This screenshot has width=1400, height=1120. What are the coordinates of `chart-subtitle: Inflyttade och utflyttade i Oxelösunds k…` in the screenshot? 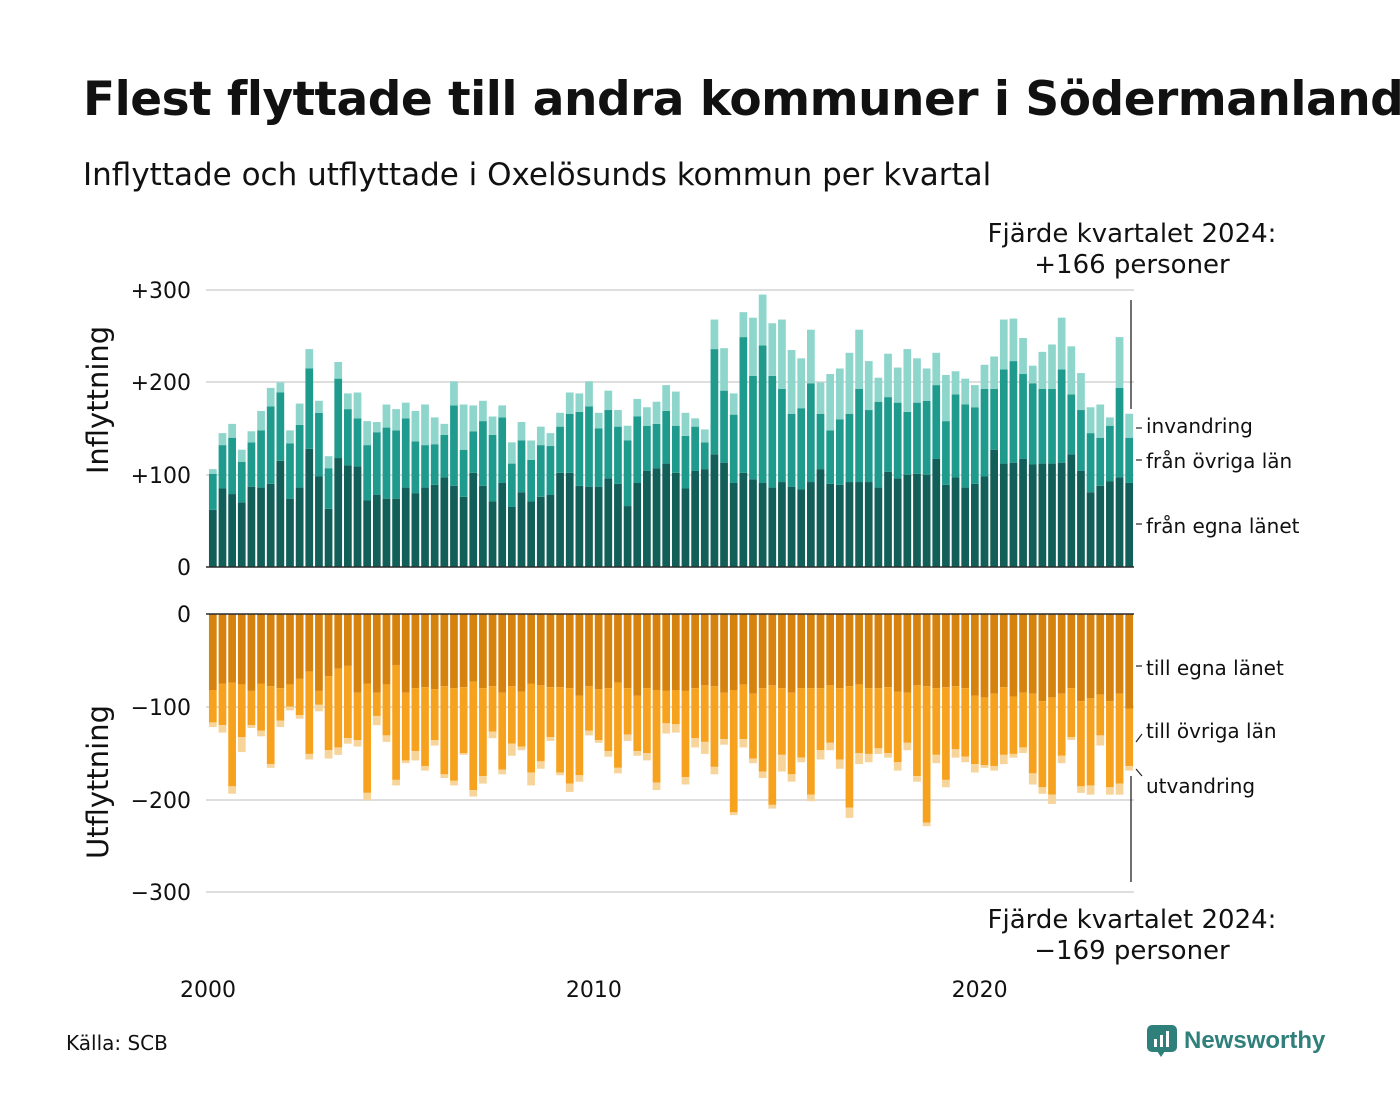 It's located at (537, 175).